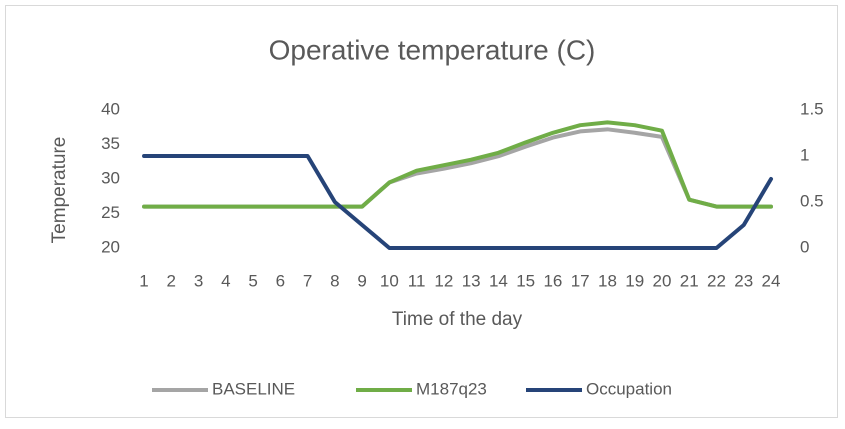  What do you see at coordinates (498, 280) in the screenshot?
I see `x-tick-label: 14` at bounding box center [498, 280].